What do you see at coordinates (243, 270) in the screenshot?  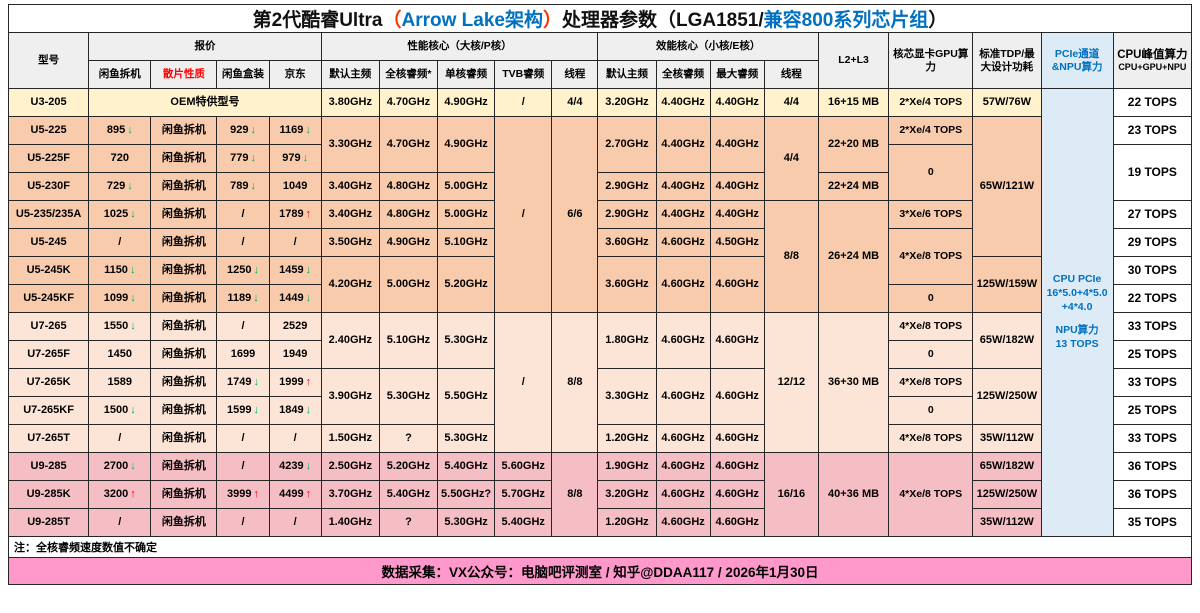 I see `cell-price-boxed: 1250 ↓` at bounding box center [243, 270].